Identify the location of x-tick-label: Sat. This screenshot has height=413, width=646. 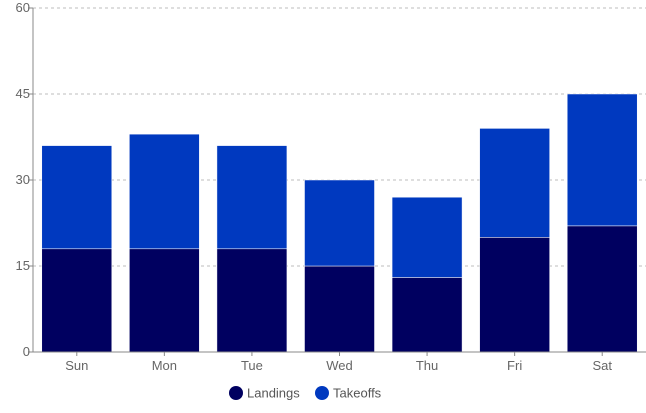
(602, 365).